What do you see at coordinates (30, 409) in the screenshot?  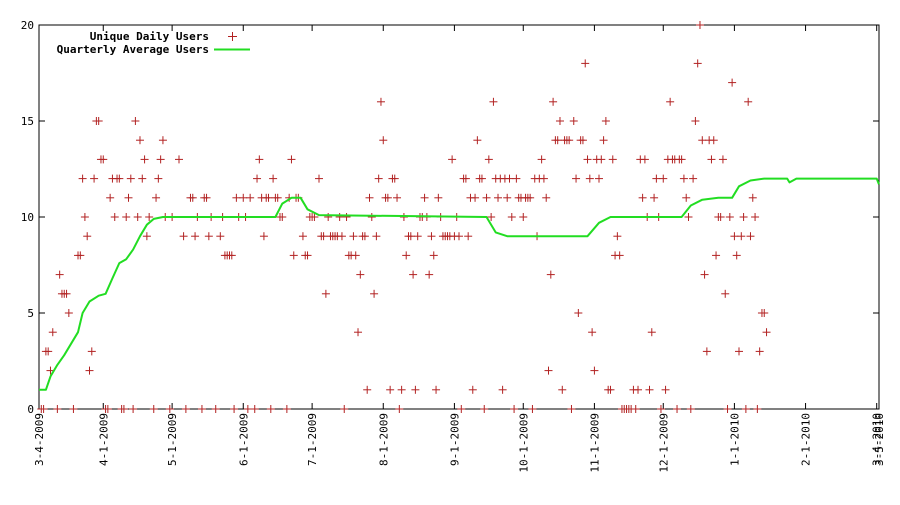 I see `y-tick-label: 0` at bounding box center [30, 409].